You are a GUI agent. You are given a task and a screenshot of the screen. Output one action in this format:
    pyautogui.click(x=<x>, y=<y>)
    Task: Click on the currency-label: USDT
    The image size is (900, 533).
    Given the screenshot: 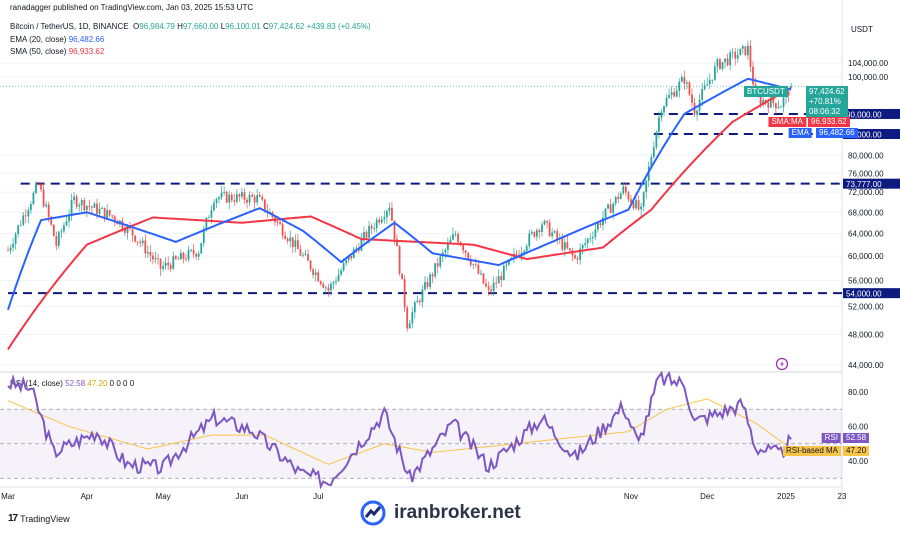 What is the action you would take?
    pyautogui.click(x=862, y=29)
    